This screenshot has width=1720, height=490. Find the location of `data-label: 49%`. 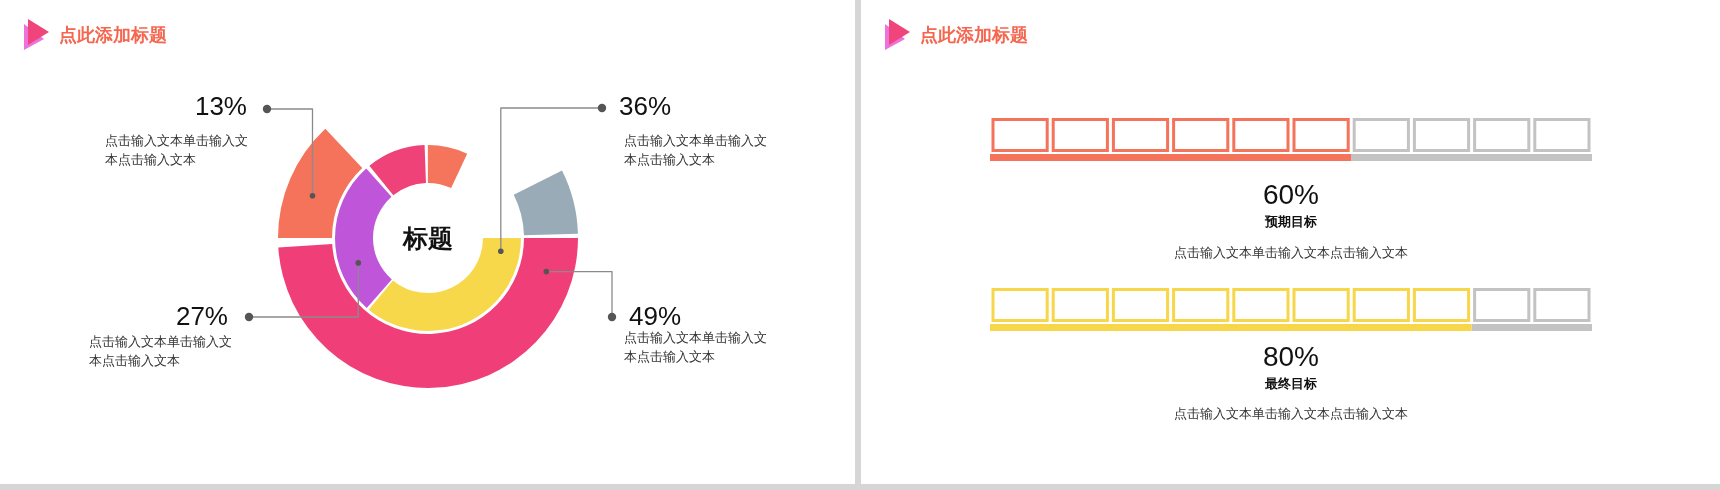

data-label: 49% is located at coordinates (655, 316).